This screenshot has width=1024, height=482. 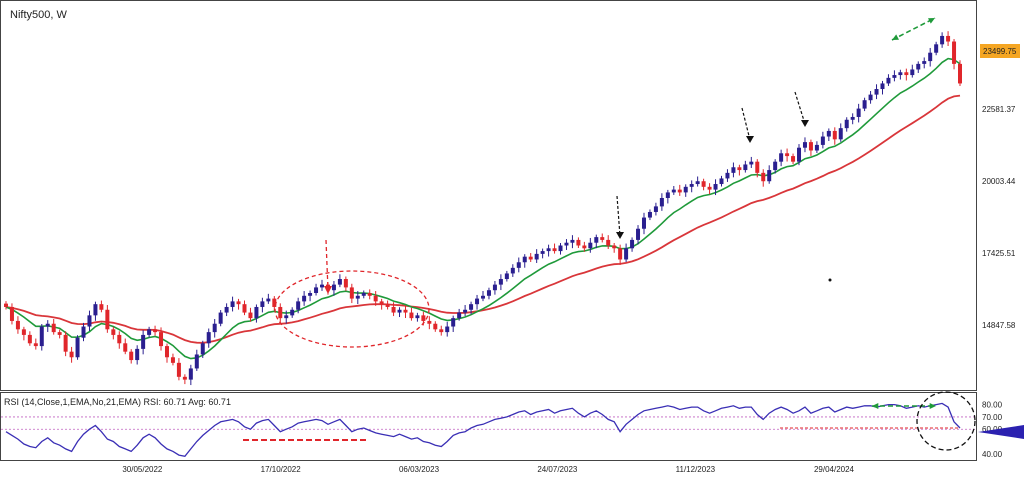 I want to click on green-double-arrows, so click(x=904, y=213).